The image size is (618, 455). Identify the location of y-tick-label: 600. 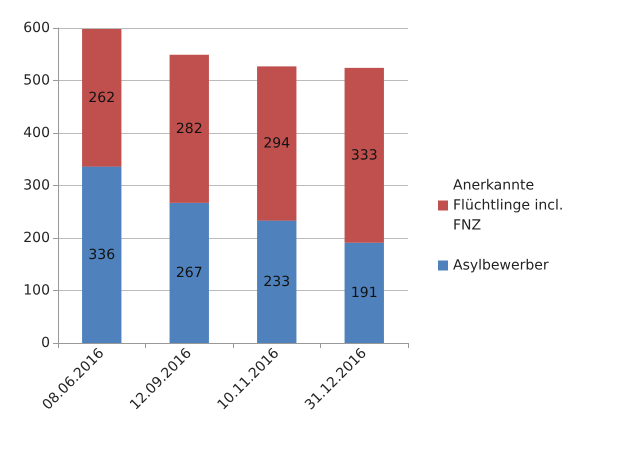
(36, 28).